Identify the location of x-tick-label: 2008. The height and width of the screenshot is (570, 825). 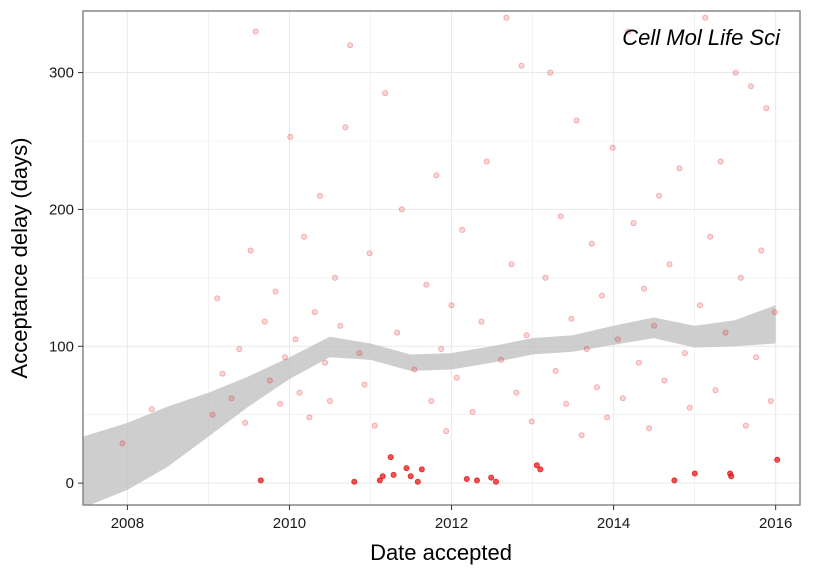
(127, 523).